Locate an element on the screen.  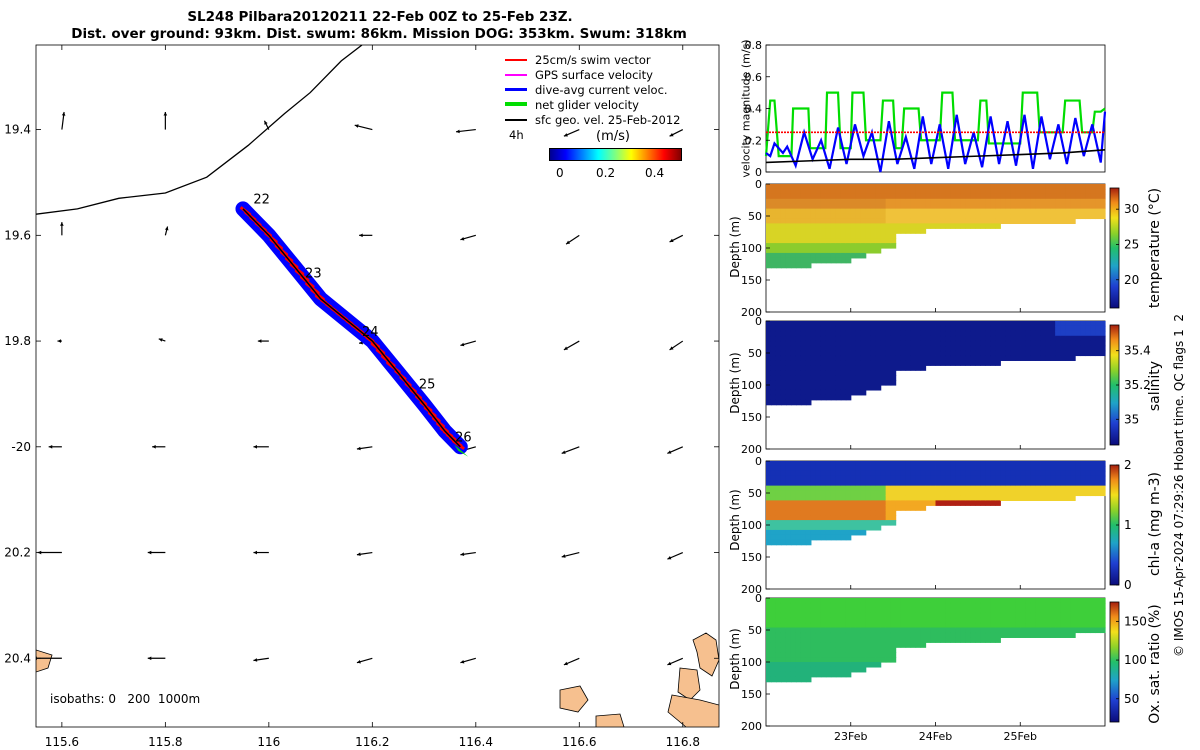
legend-swim-label: 25cm/s swim vector is located at coordinates (593, 60).